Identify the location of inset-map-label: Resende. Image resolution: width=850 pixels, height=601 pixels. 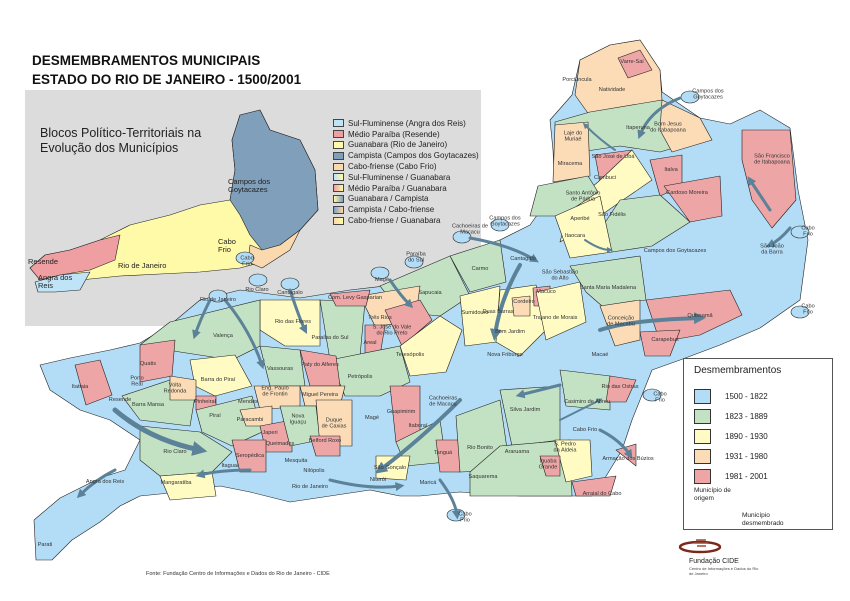
(43, 261).